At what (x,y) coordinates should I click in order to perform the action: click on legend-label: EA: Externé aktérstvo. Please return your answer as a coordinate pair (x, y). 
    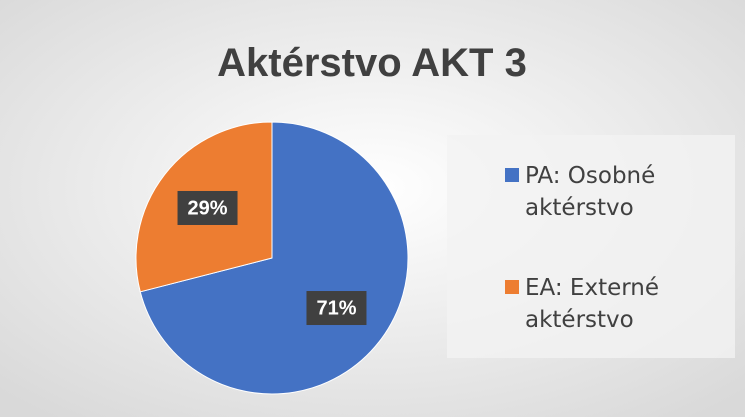
    Looking at the image, I should click on (592, 304).